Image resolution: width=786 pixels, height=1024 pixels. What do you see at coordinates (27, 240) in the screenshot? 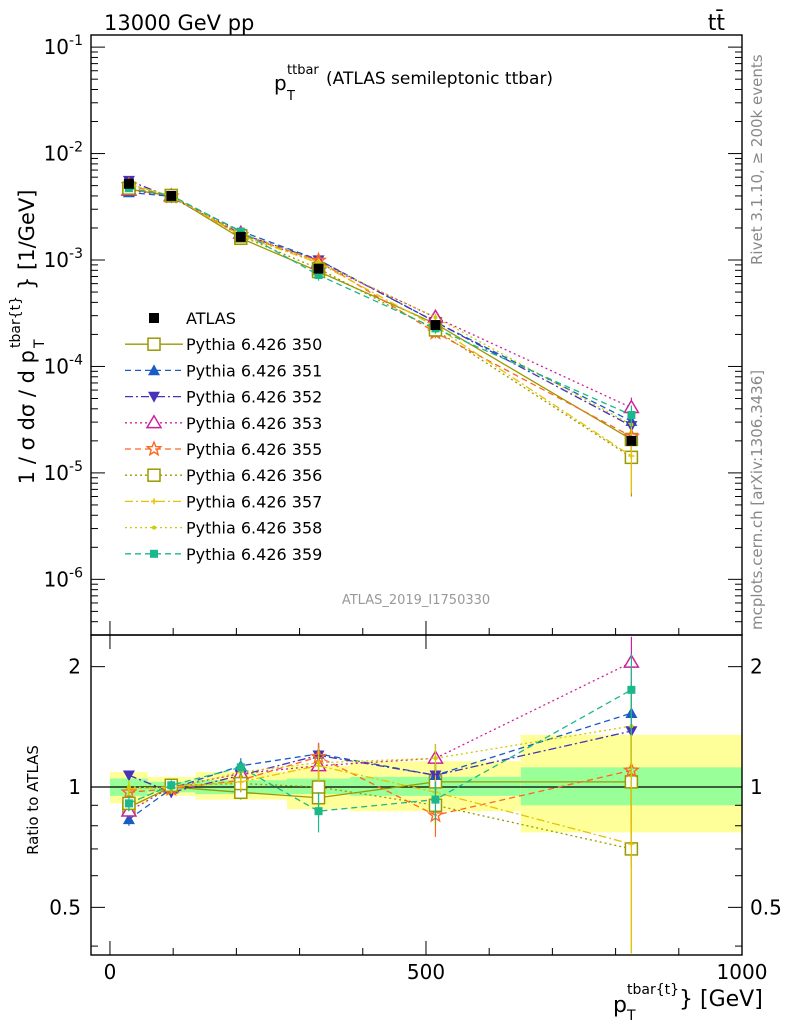
I see `y-label-unit: } [1/GeV]` at bounding box center [27, 240].